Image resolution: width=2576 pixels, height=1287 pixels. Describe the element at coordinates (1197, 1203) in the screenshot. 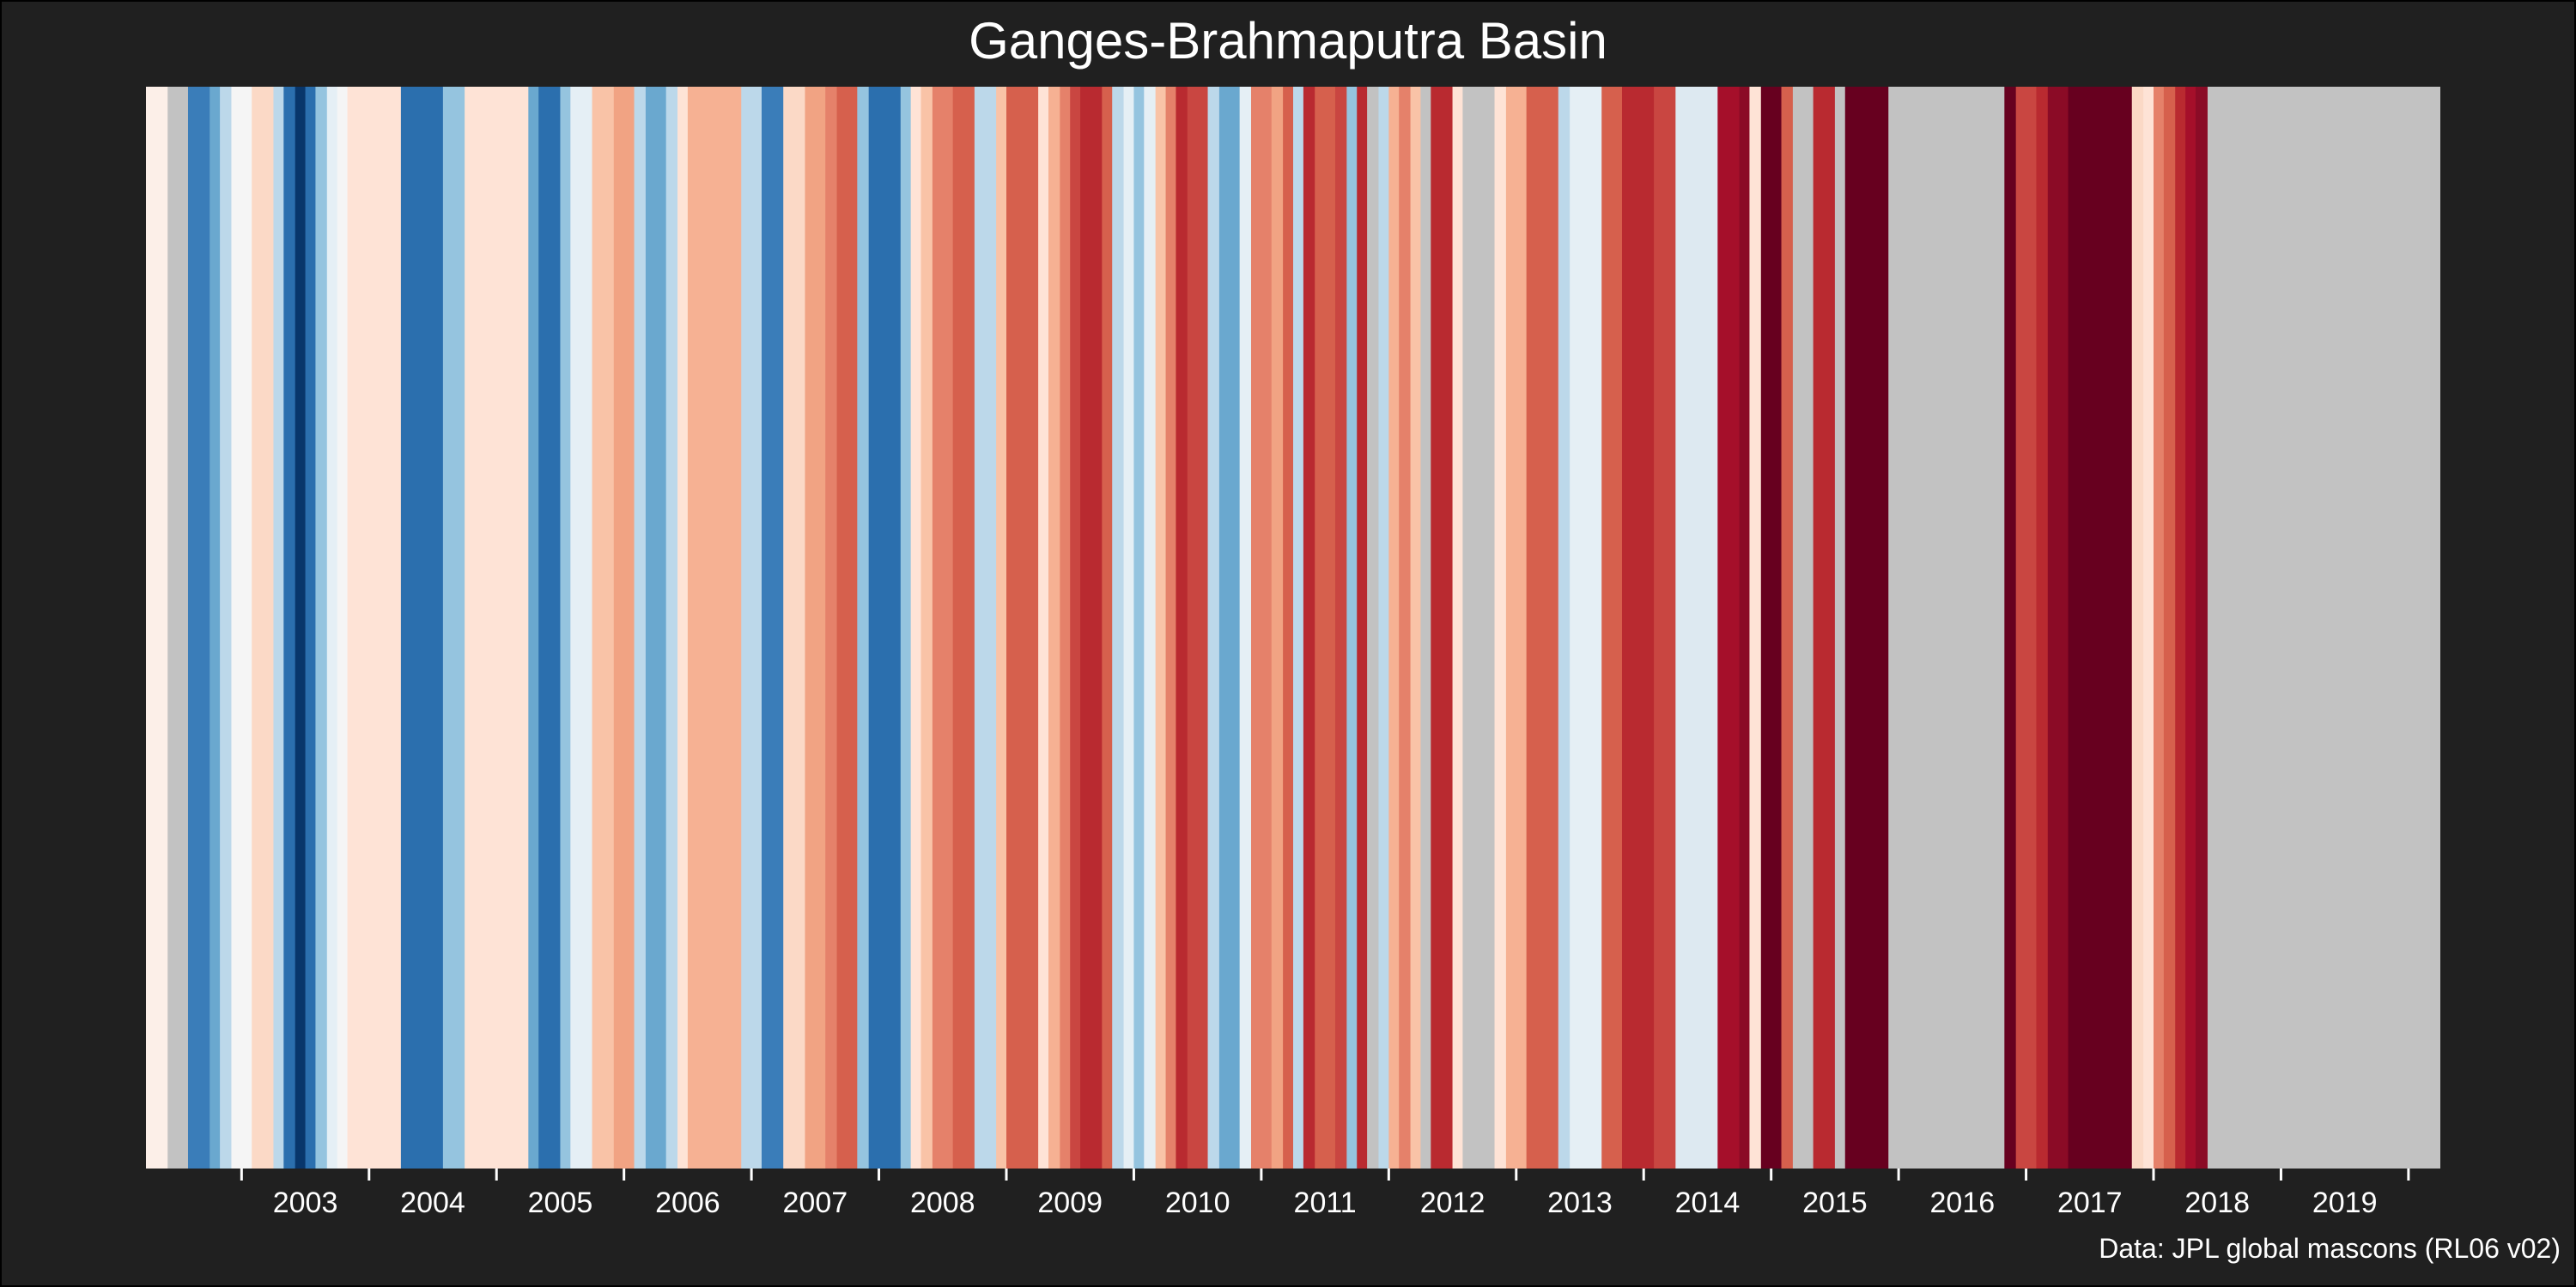

I see `x-tick-label: 2010` at that location.